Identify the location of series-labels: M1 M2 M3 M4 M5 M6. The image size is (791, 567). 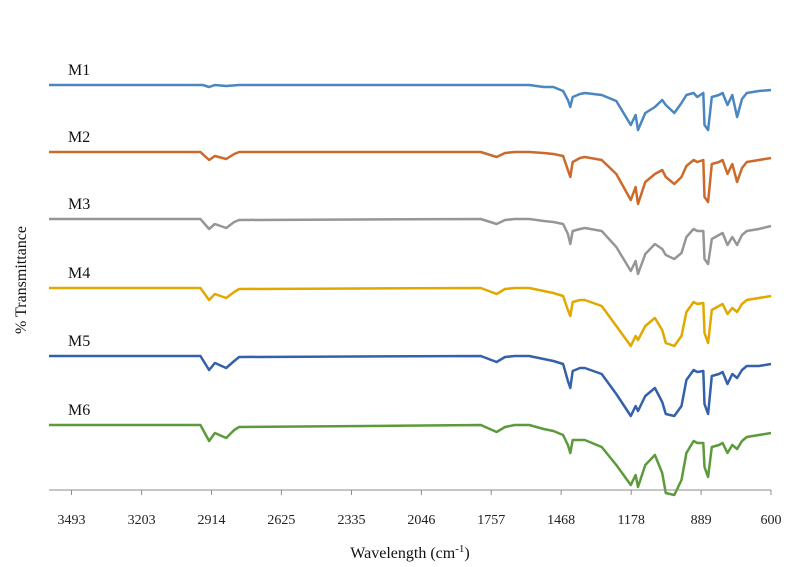
(79, 240).